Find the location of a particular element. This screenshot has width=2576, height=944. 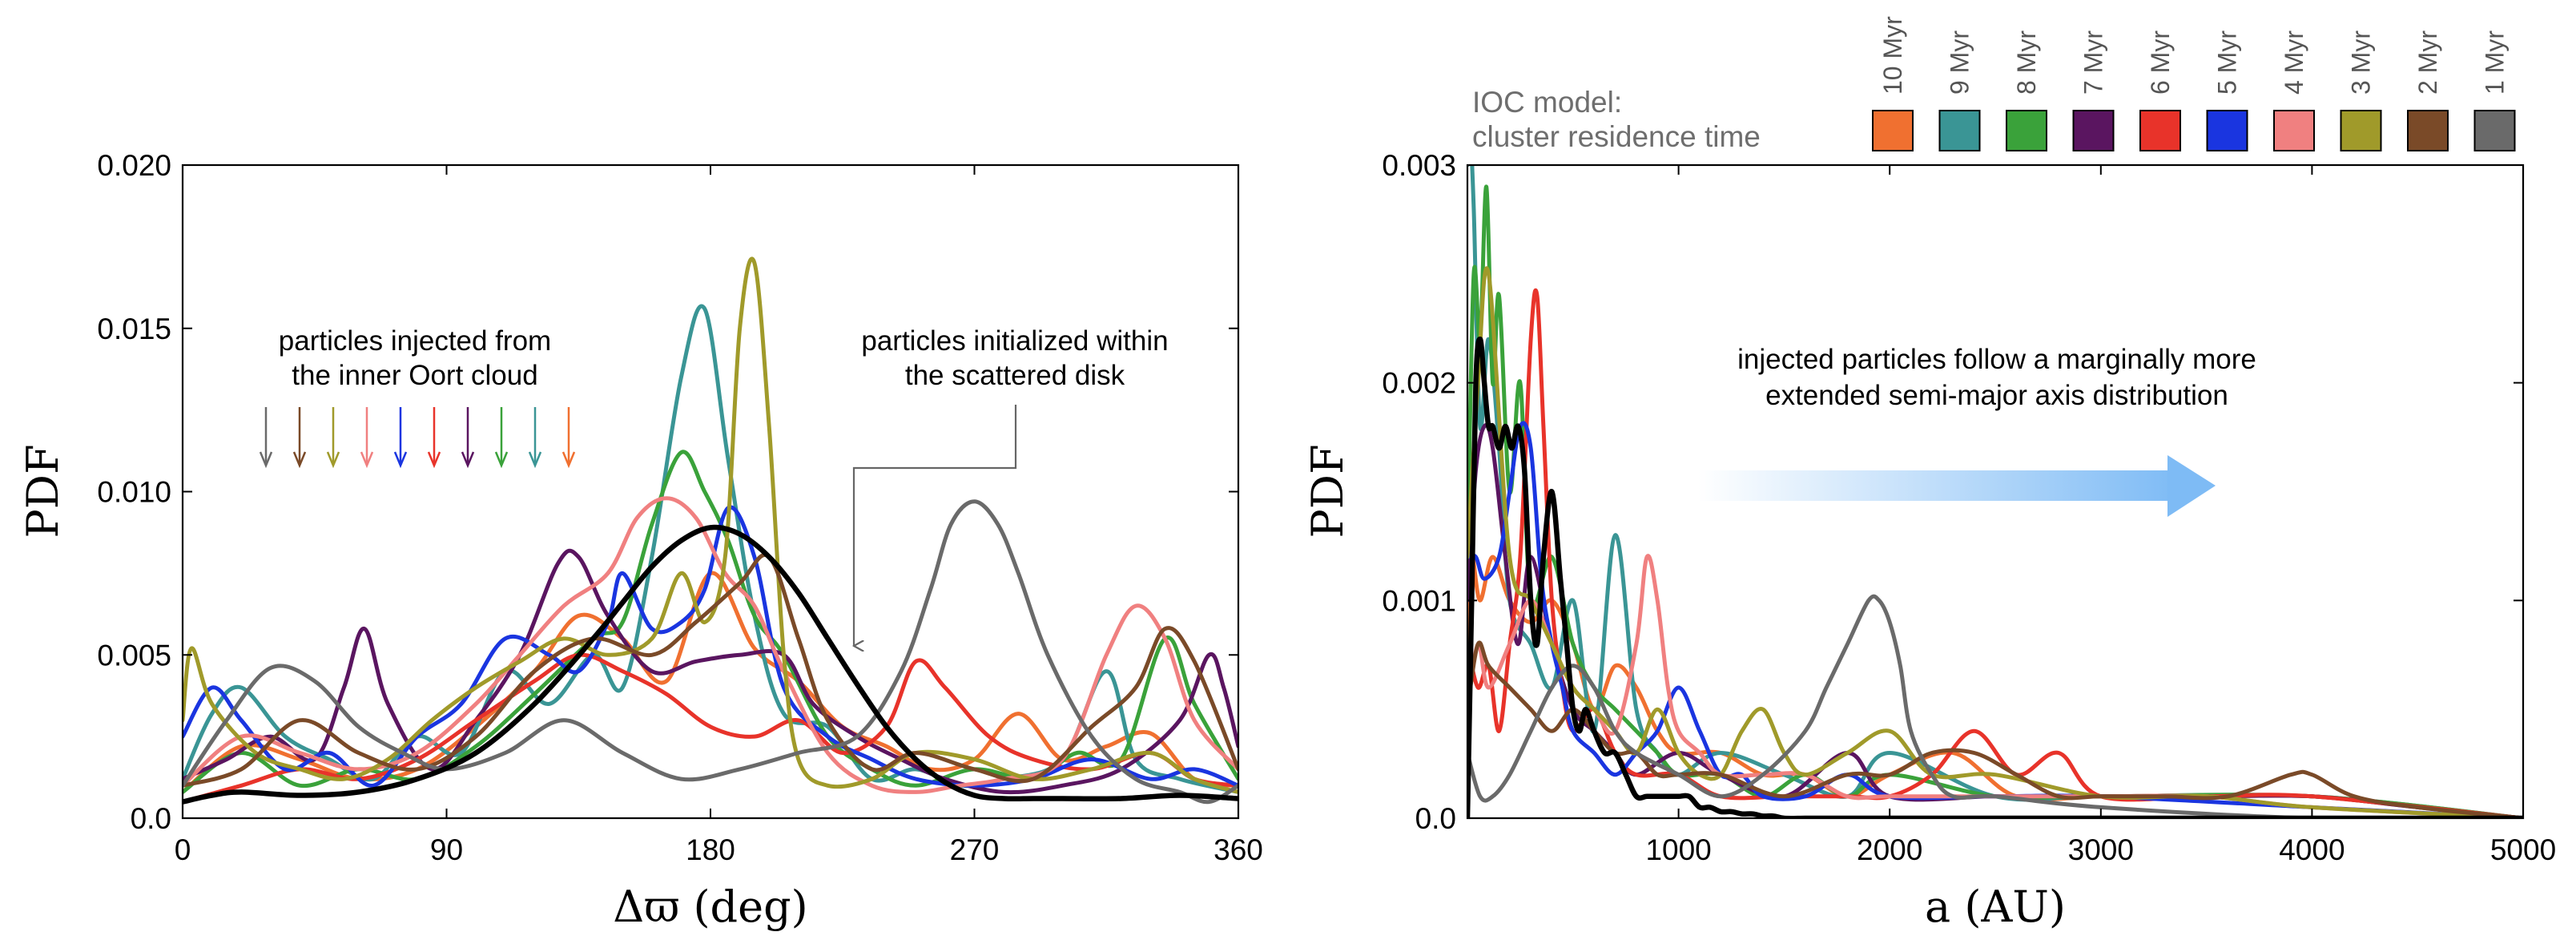

legend-label-4-myr: 4 Myr is located at coordinates (2294, 62).